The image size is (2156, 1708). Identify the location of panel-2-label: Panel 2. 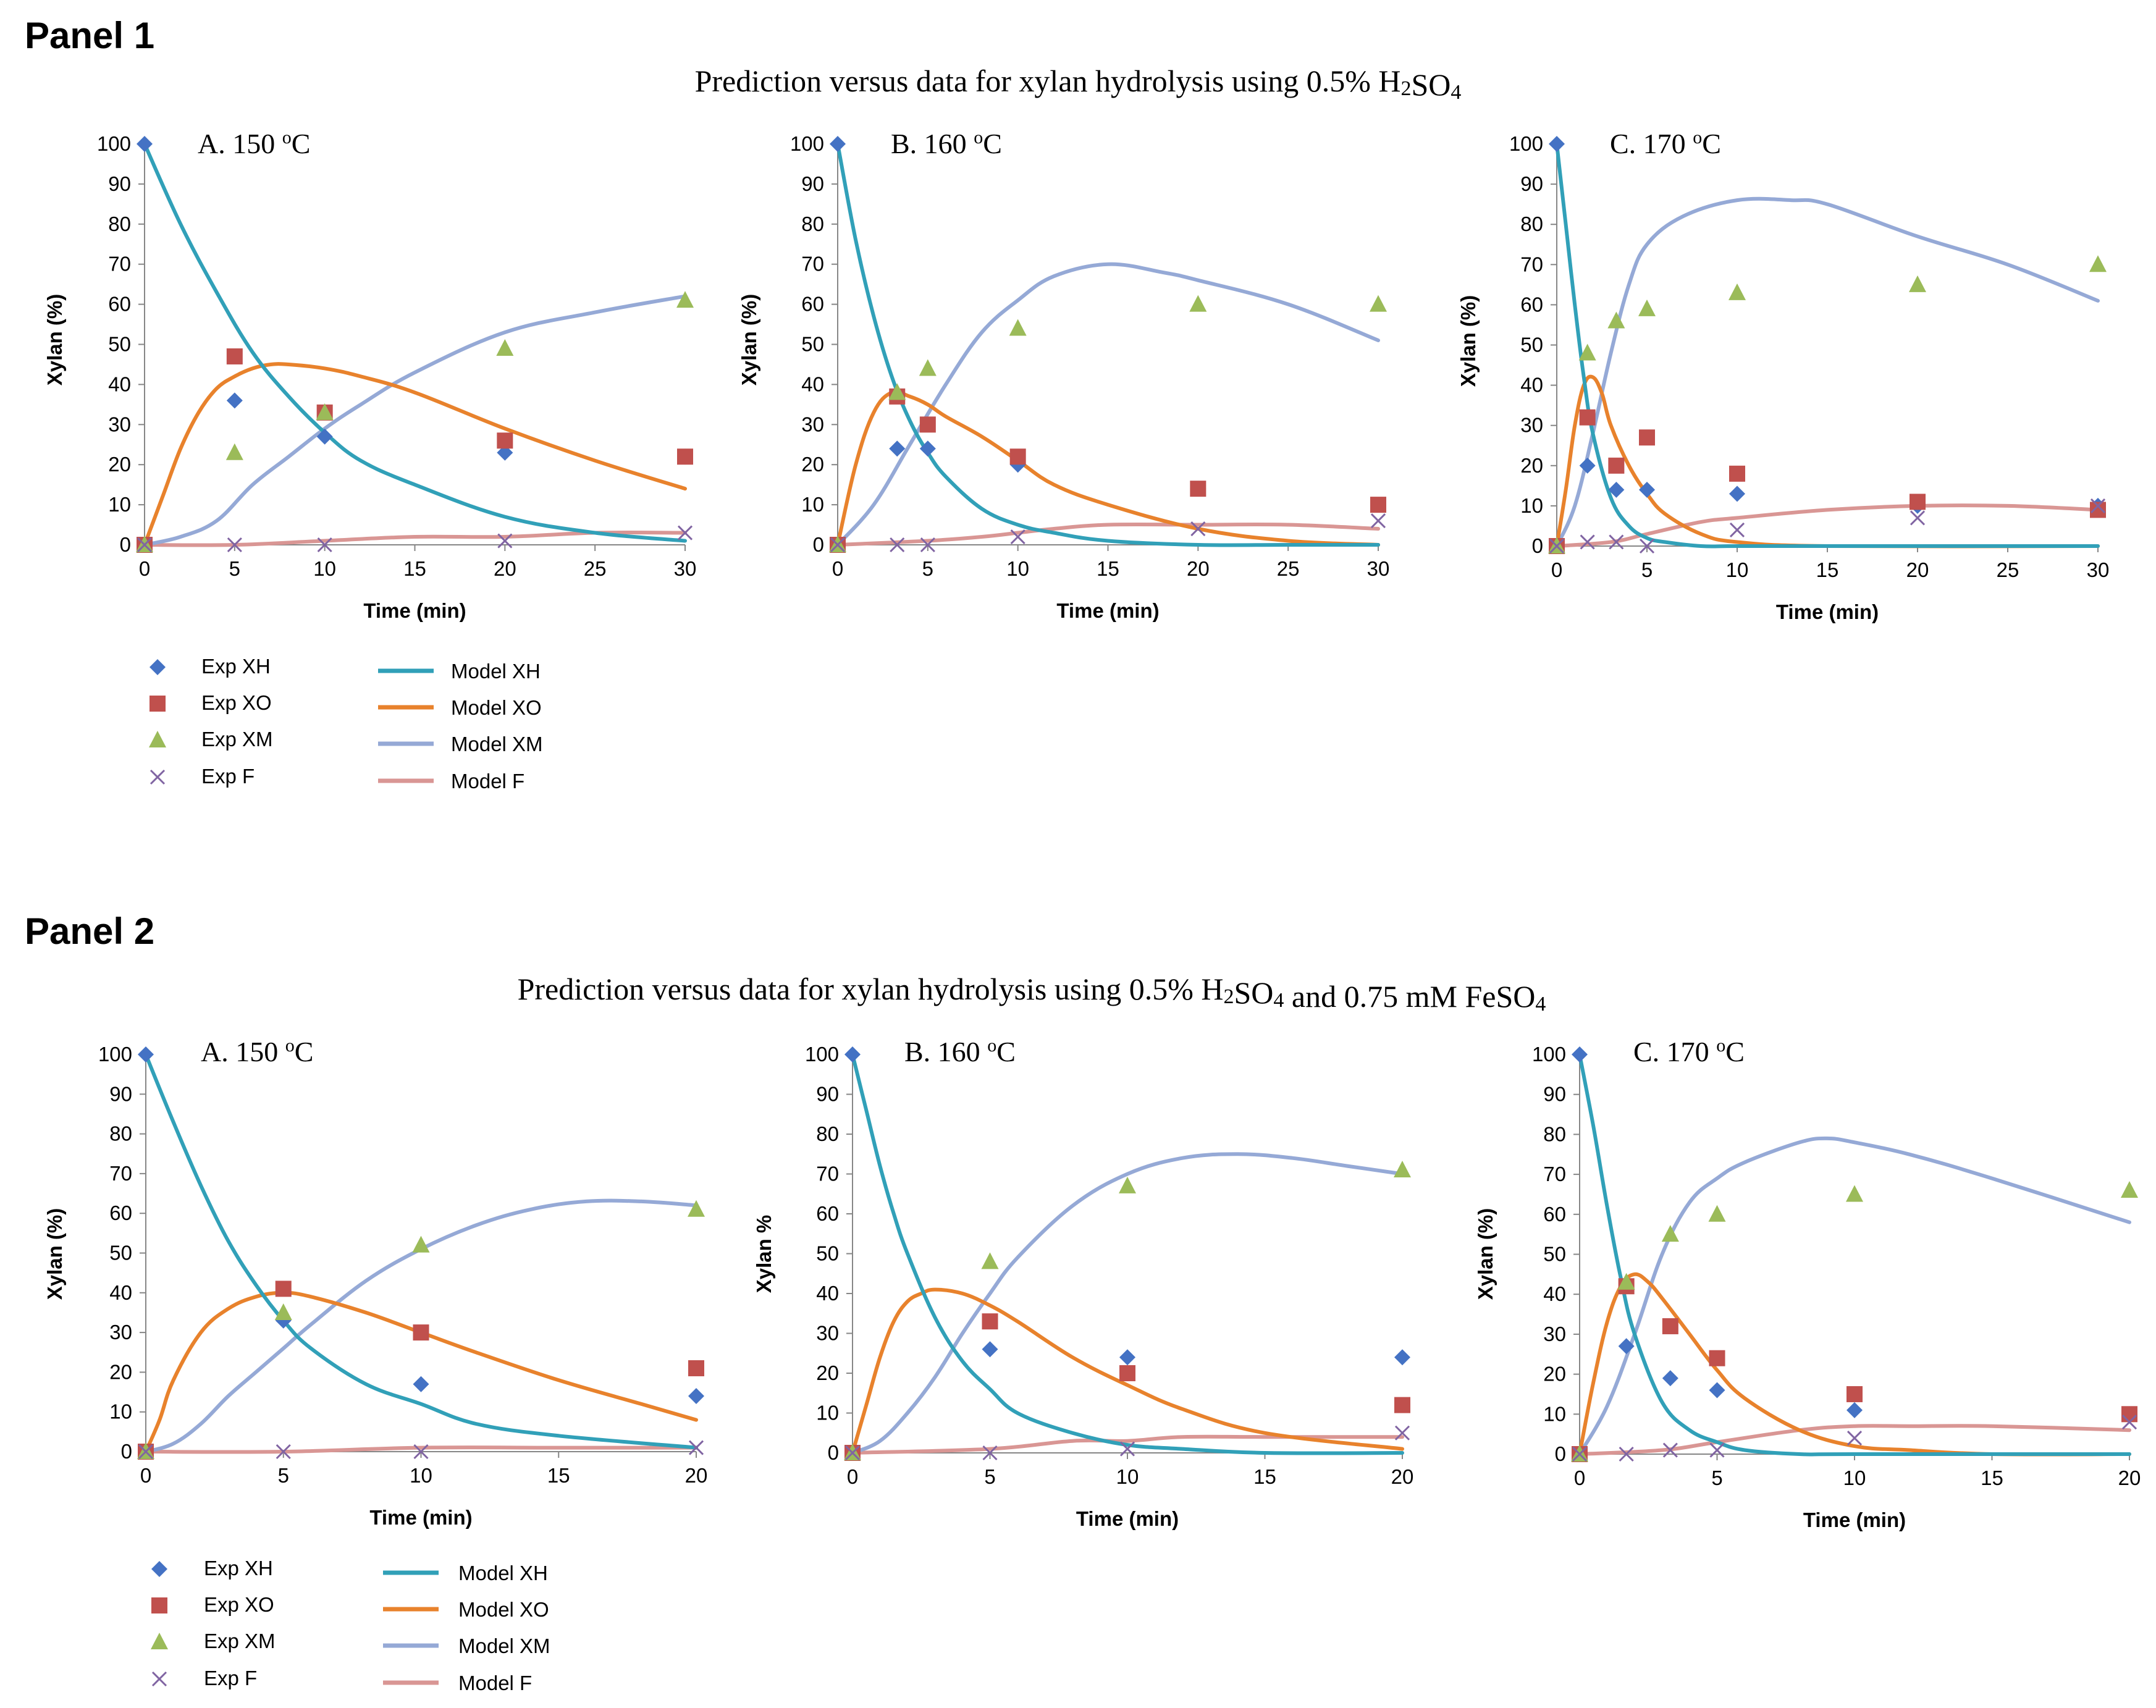
(89, 931).